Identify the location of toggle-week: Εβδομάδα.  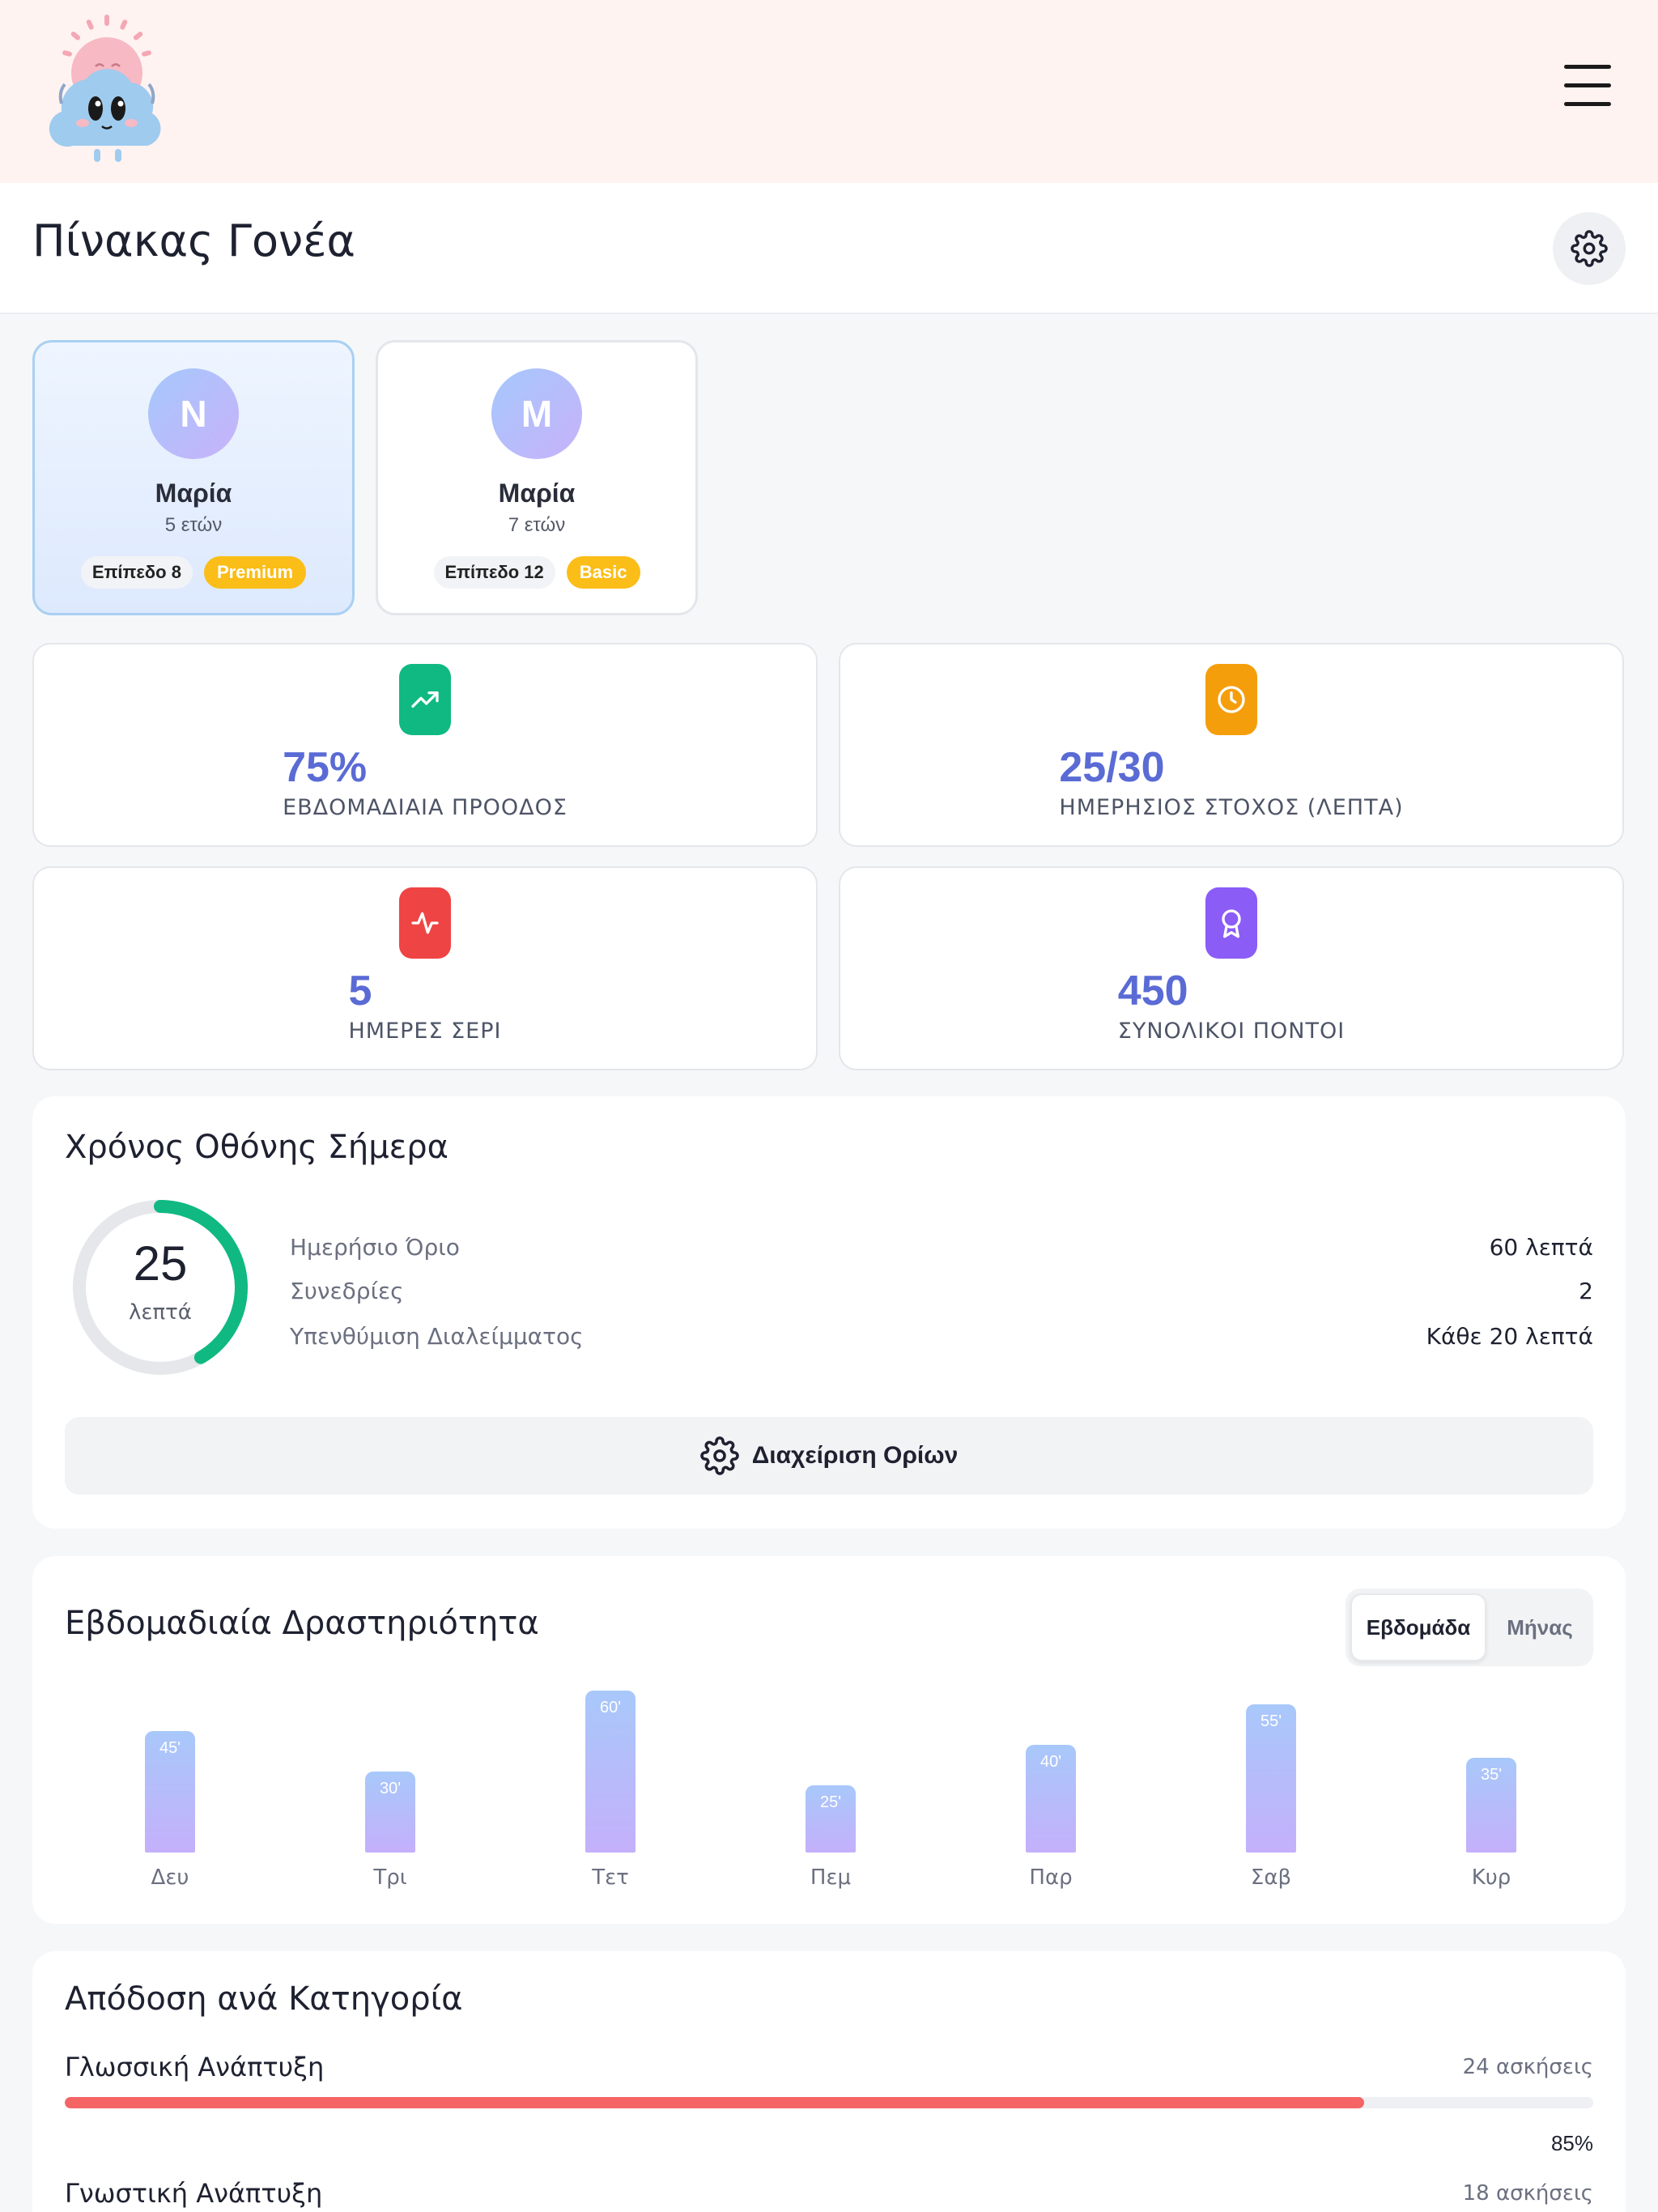
(1418, 1627).